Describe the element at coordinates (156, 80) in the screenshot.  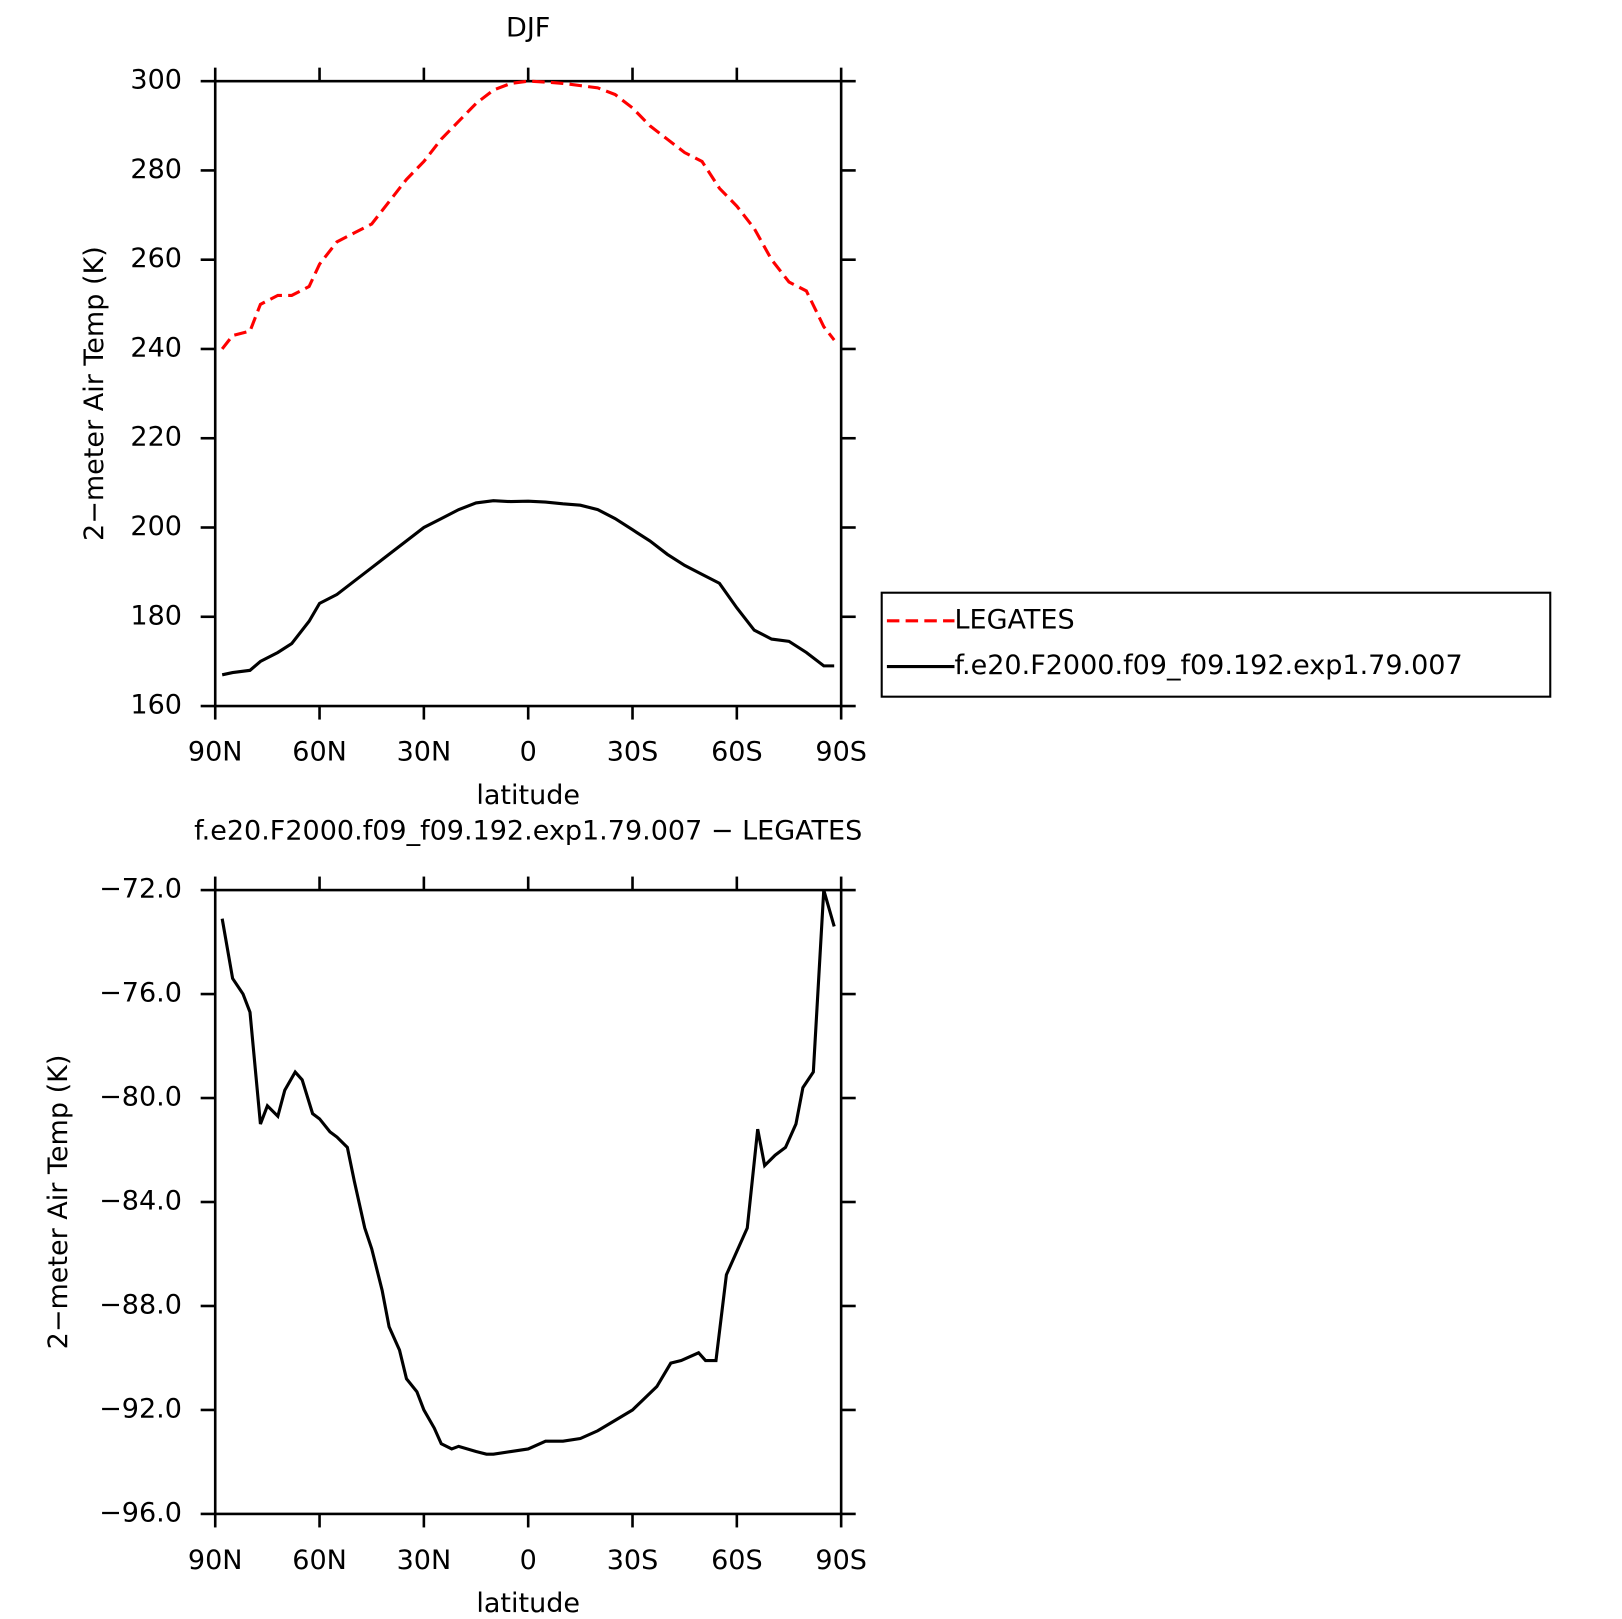
I see `y-tick-label: 300` at that location.